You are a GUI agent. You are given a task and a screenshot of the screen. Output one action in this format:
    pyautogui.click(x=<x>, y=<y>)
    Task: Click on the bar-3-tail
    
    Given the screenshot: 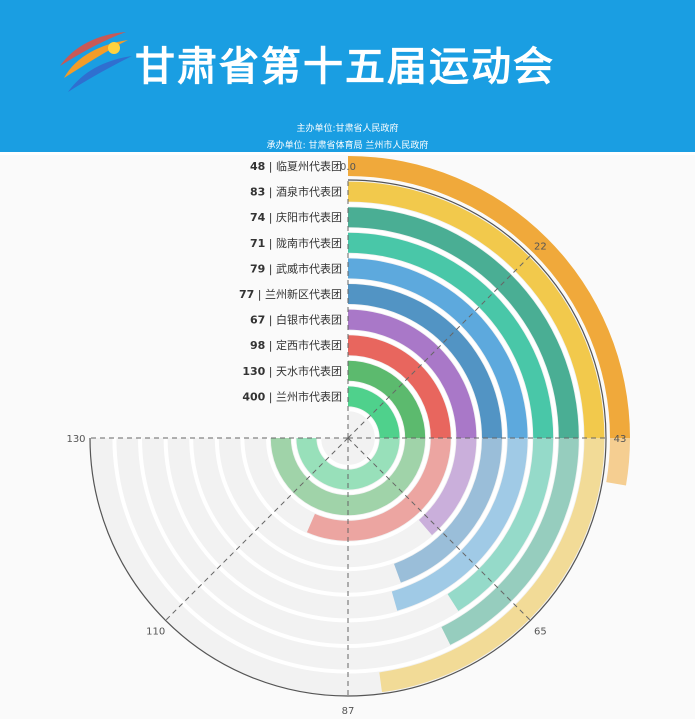 What is the action you would take?
    pyautogui.click(x=510, y=541)
    